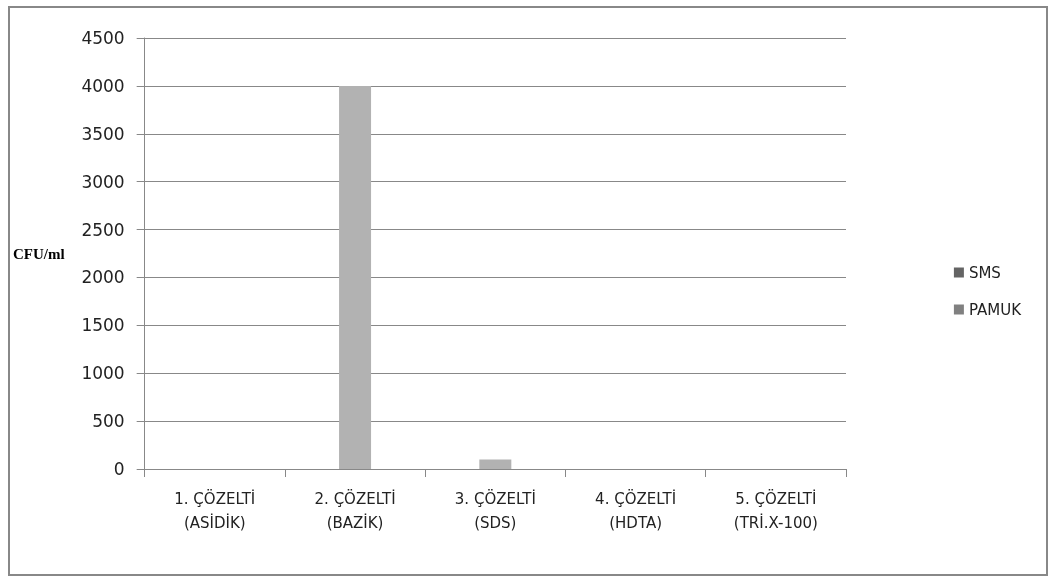 This screenshot has width=1057, height=582. I want to click on y-tick-label: 4500, so click(103, 38).